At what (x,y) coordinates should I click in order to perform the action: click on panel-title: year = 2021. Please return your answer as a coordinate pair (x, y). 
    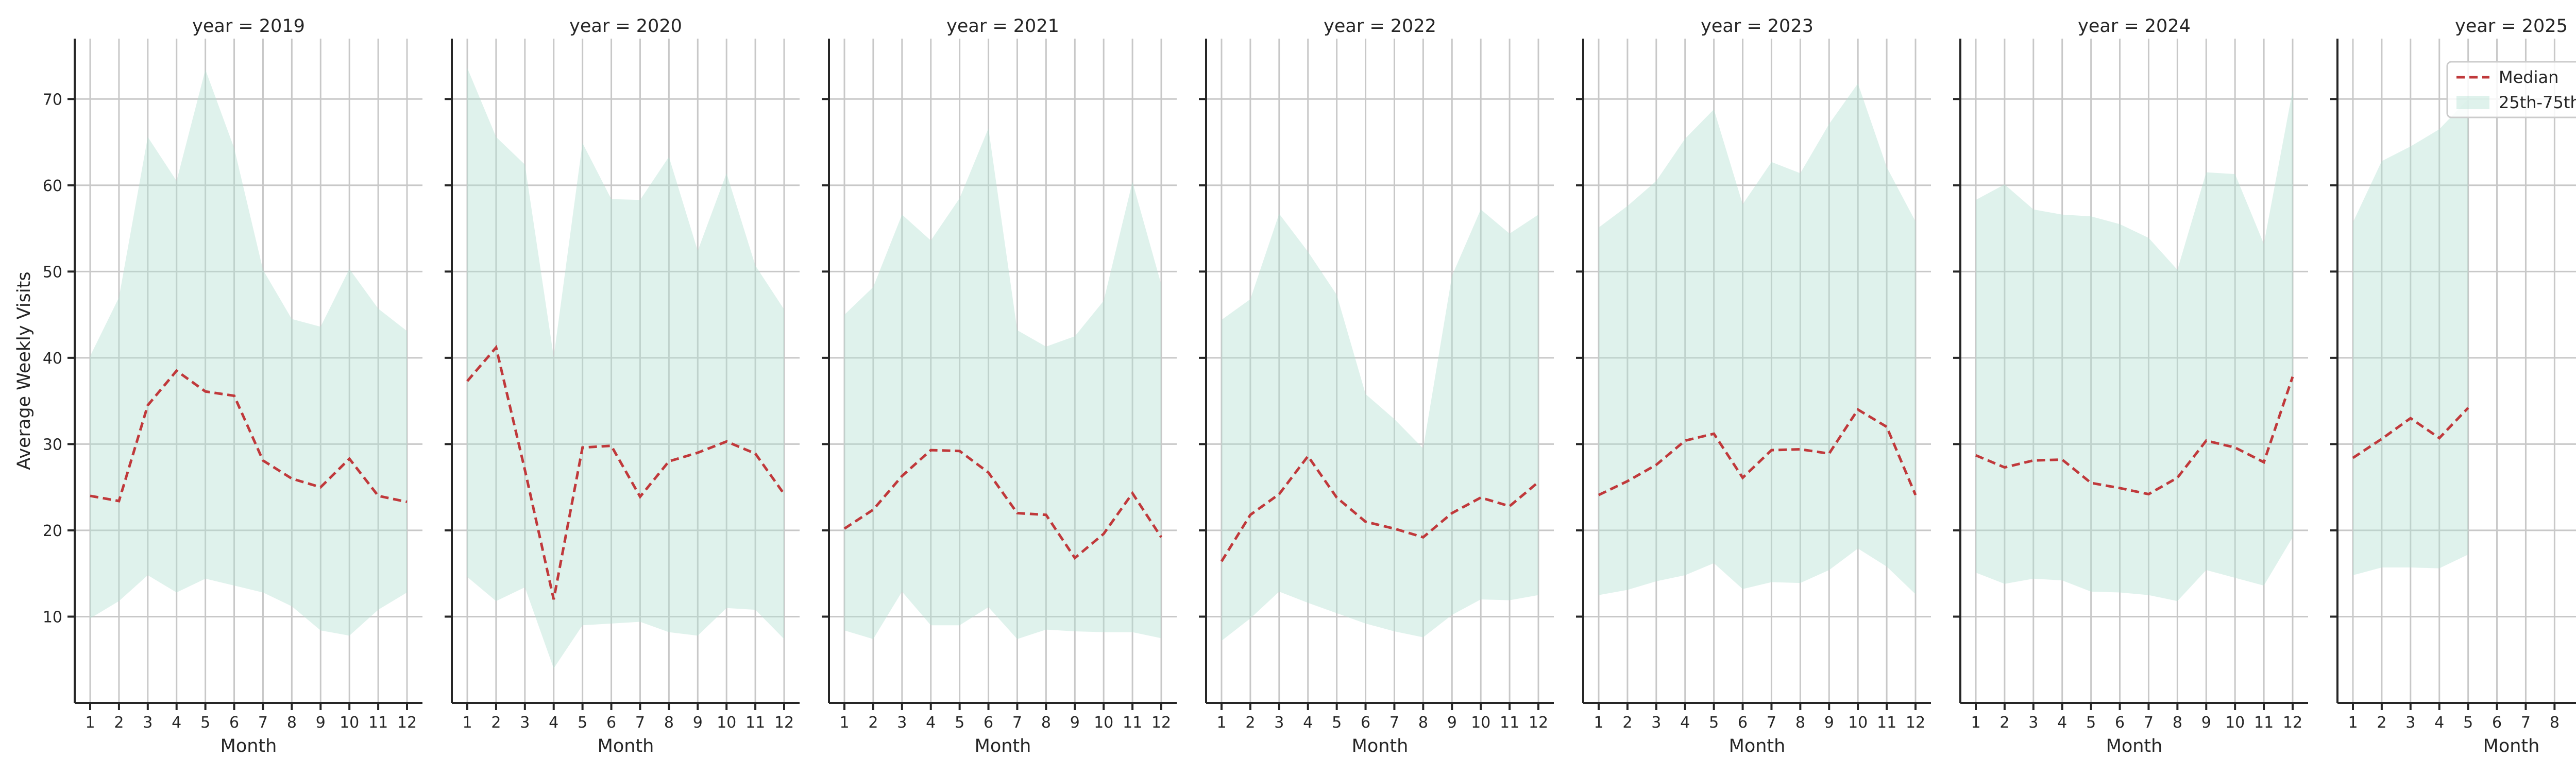
    Looking at the image, I should click on (1003, 27).